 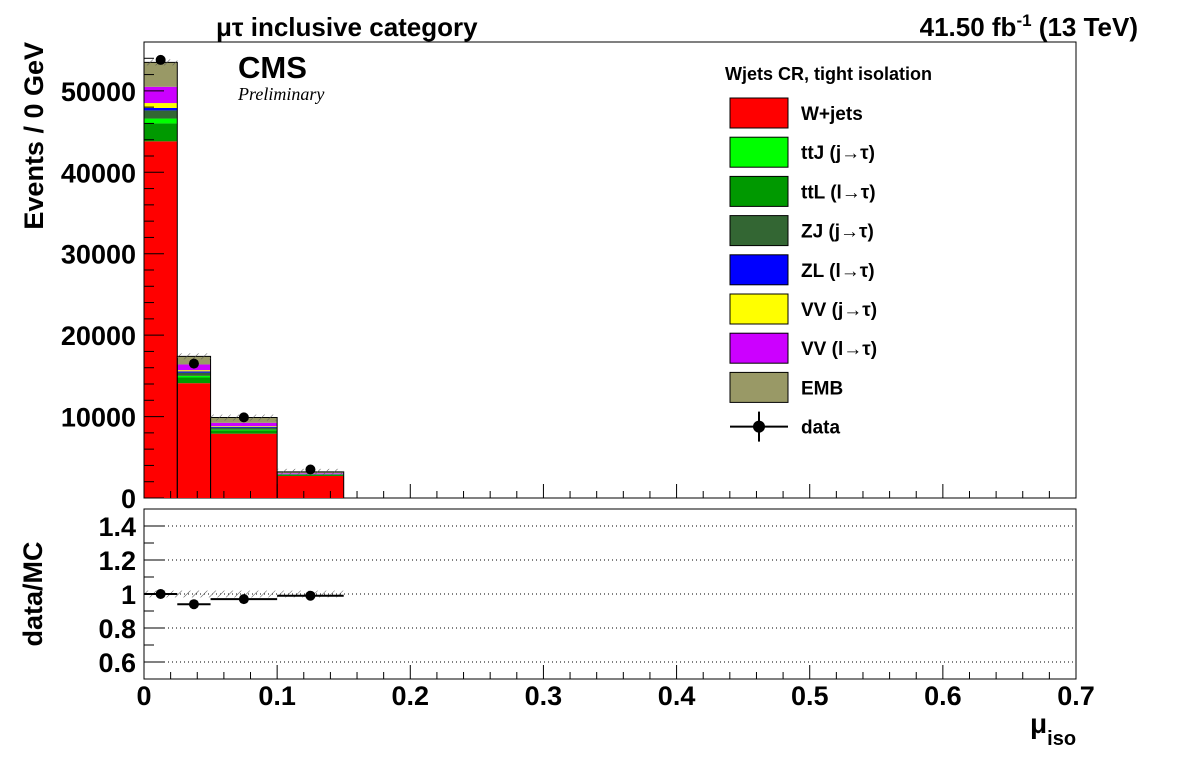 I want to click on legend-label-vv-l: VV (l→τ), so click(x=839, y=349).